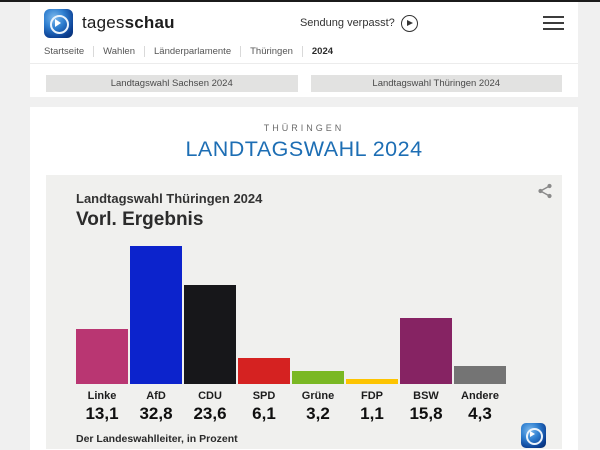 The image size is (600, 450). I want to click on chart-column-bsw: BSW 15,8, so click(426, 334).